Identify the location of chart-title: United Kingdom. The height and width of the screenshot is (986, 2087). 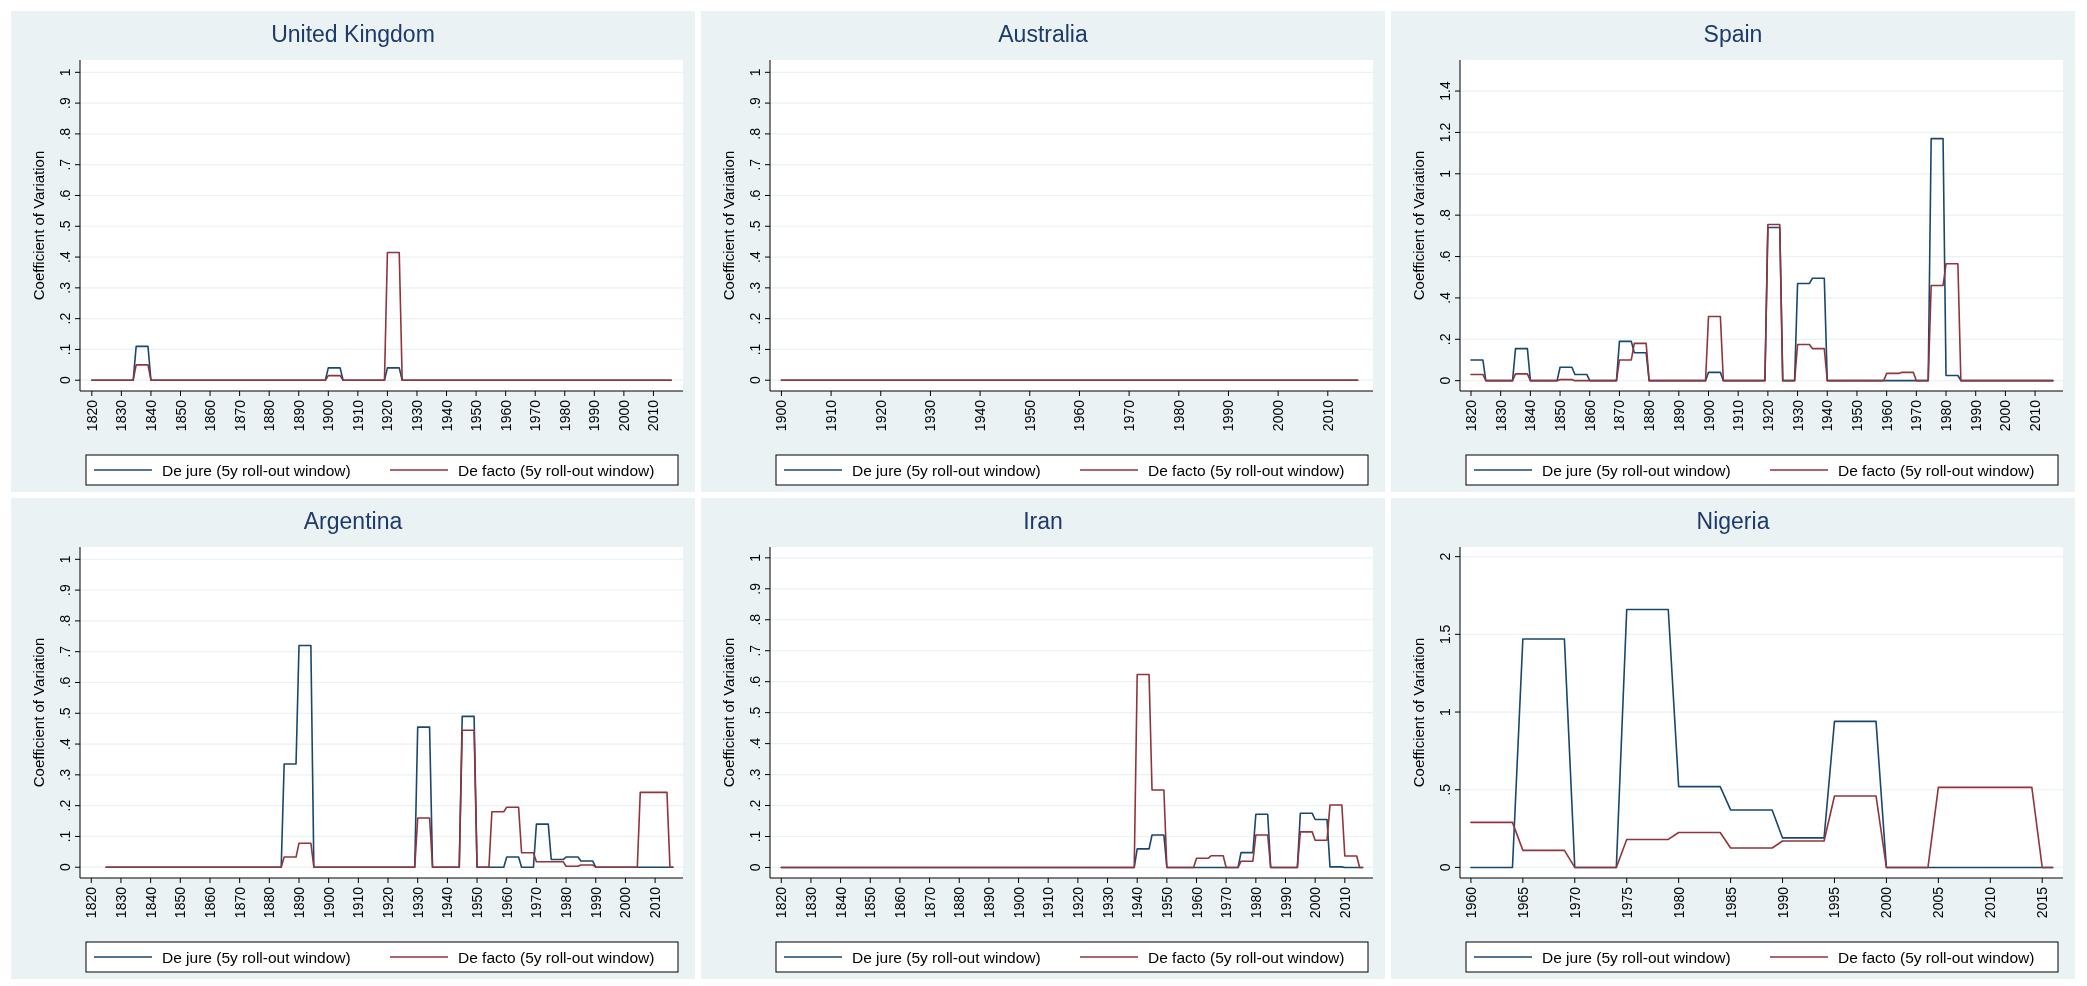
(353, 34).